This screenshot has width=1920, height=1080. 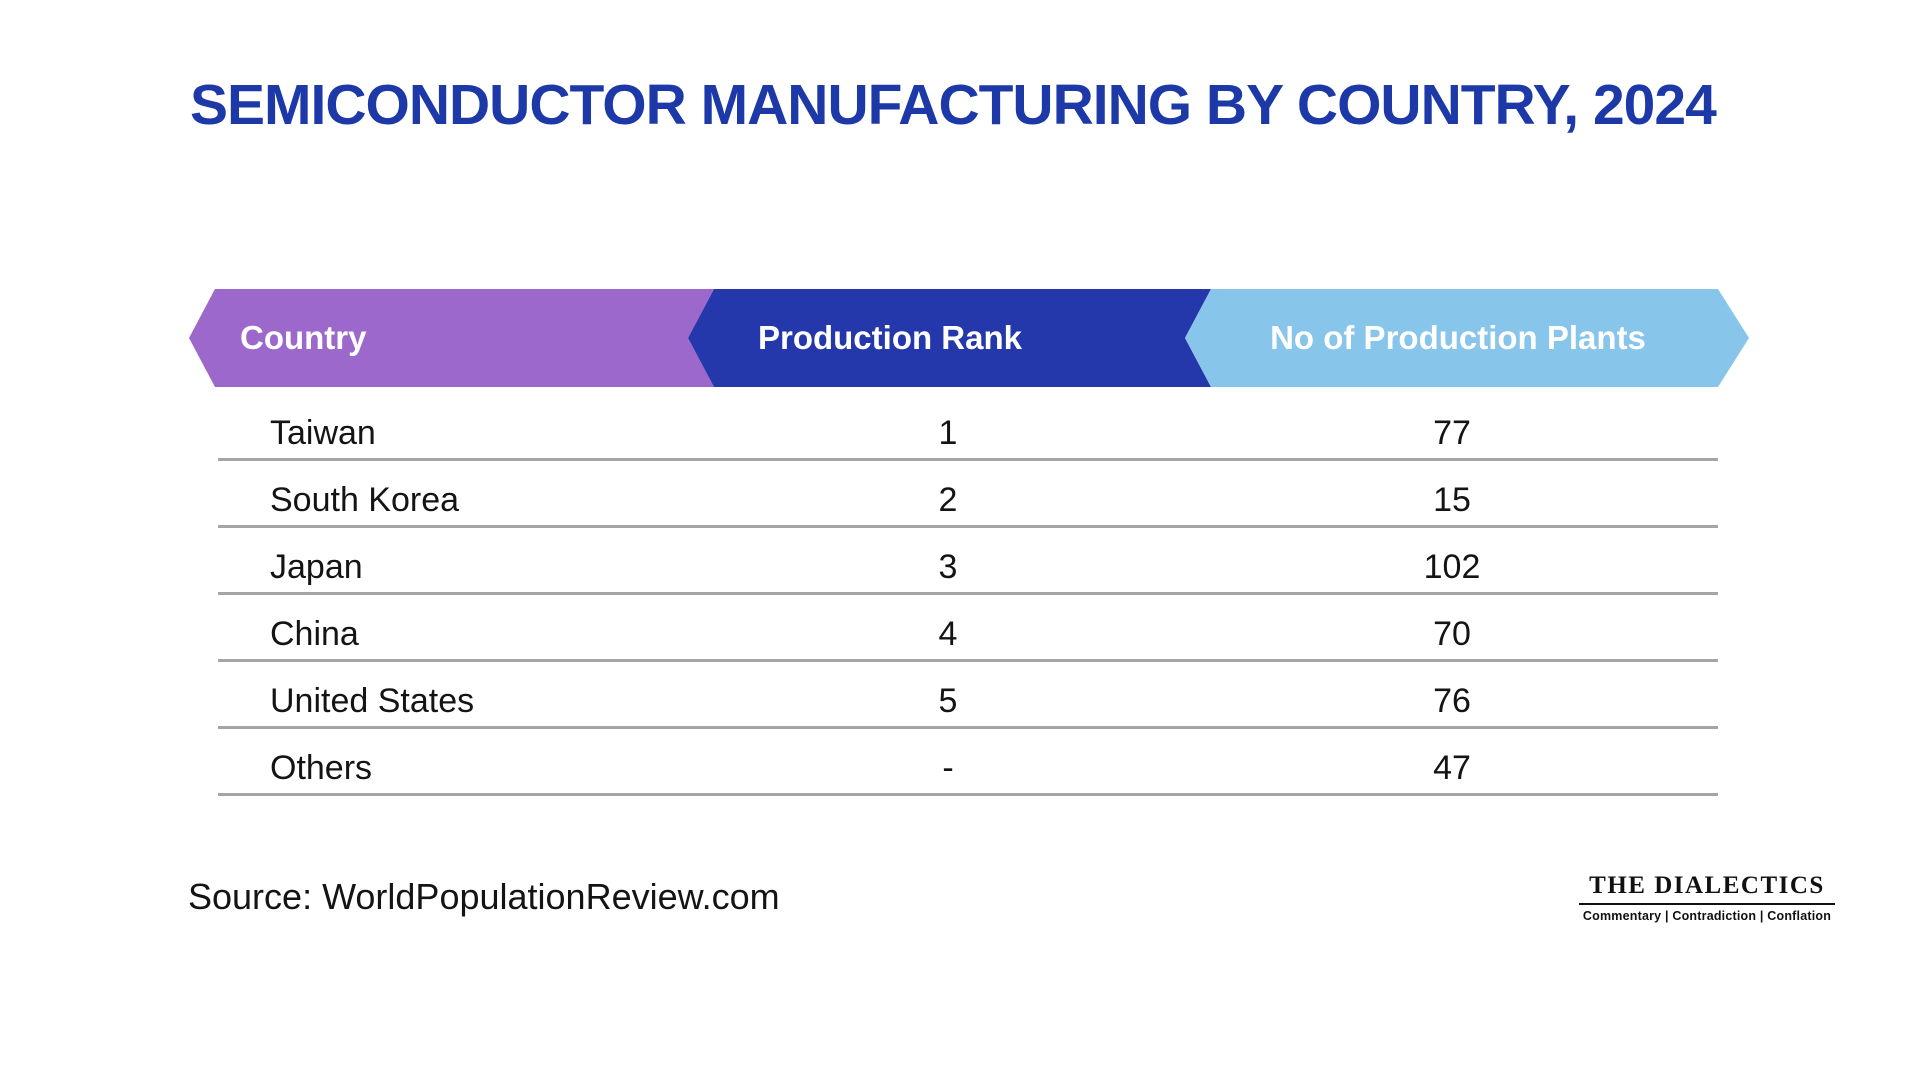 I want to click on table-header-arrow-graphic, so click(x=969, y=338).